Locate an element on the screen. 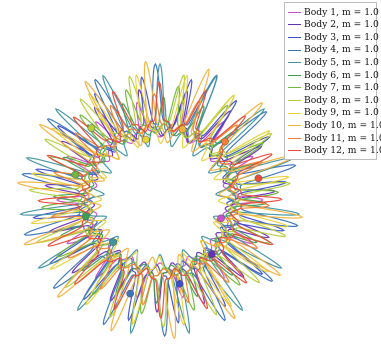 This screenshot has height=357, width=381. legend-item: Body 11, m = 1.0 is located at coordinates (334, 138).